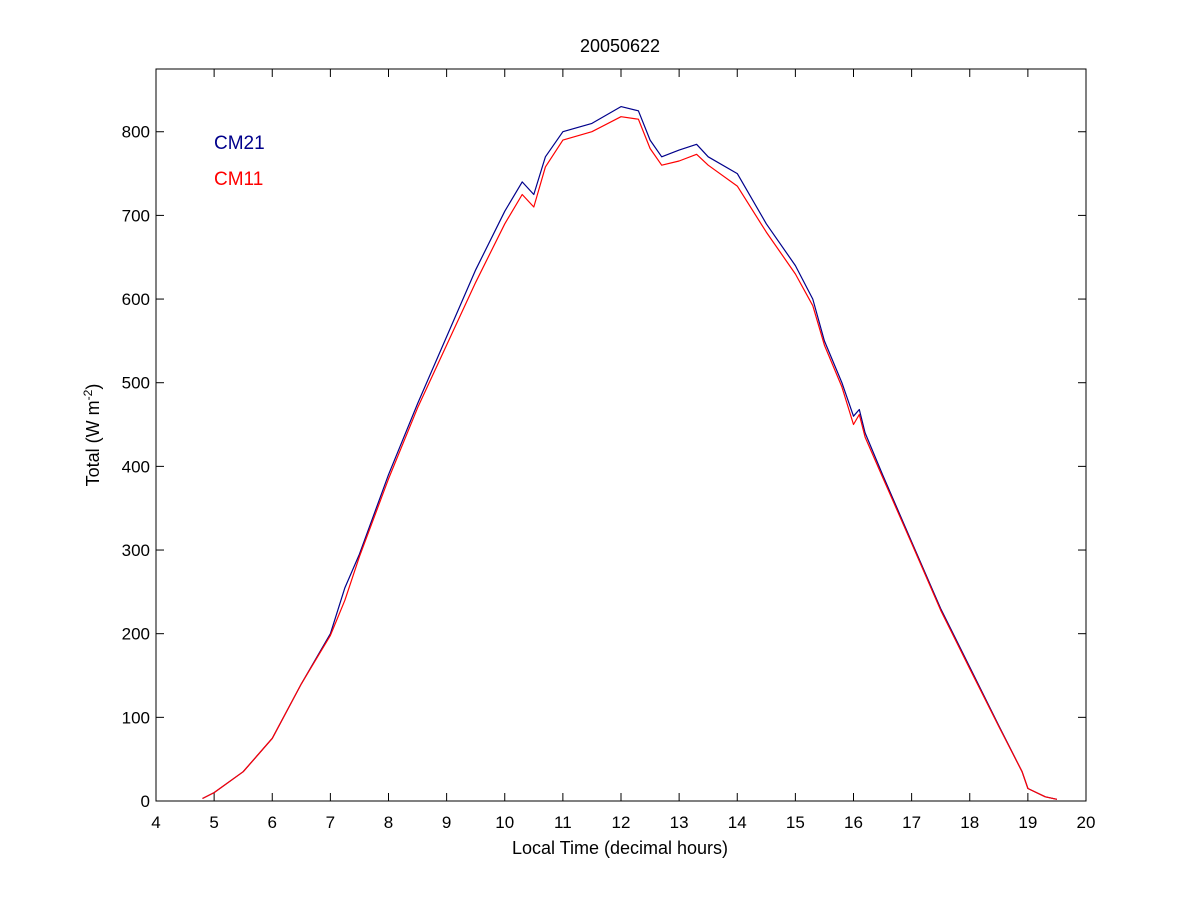  What do you see at coordinates (679, 822) in the screenshot?
I see `x-tick-label: 13` at bounding box center [679, 822].